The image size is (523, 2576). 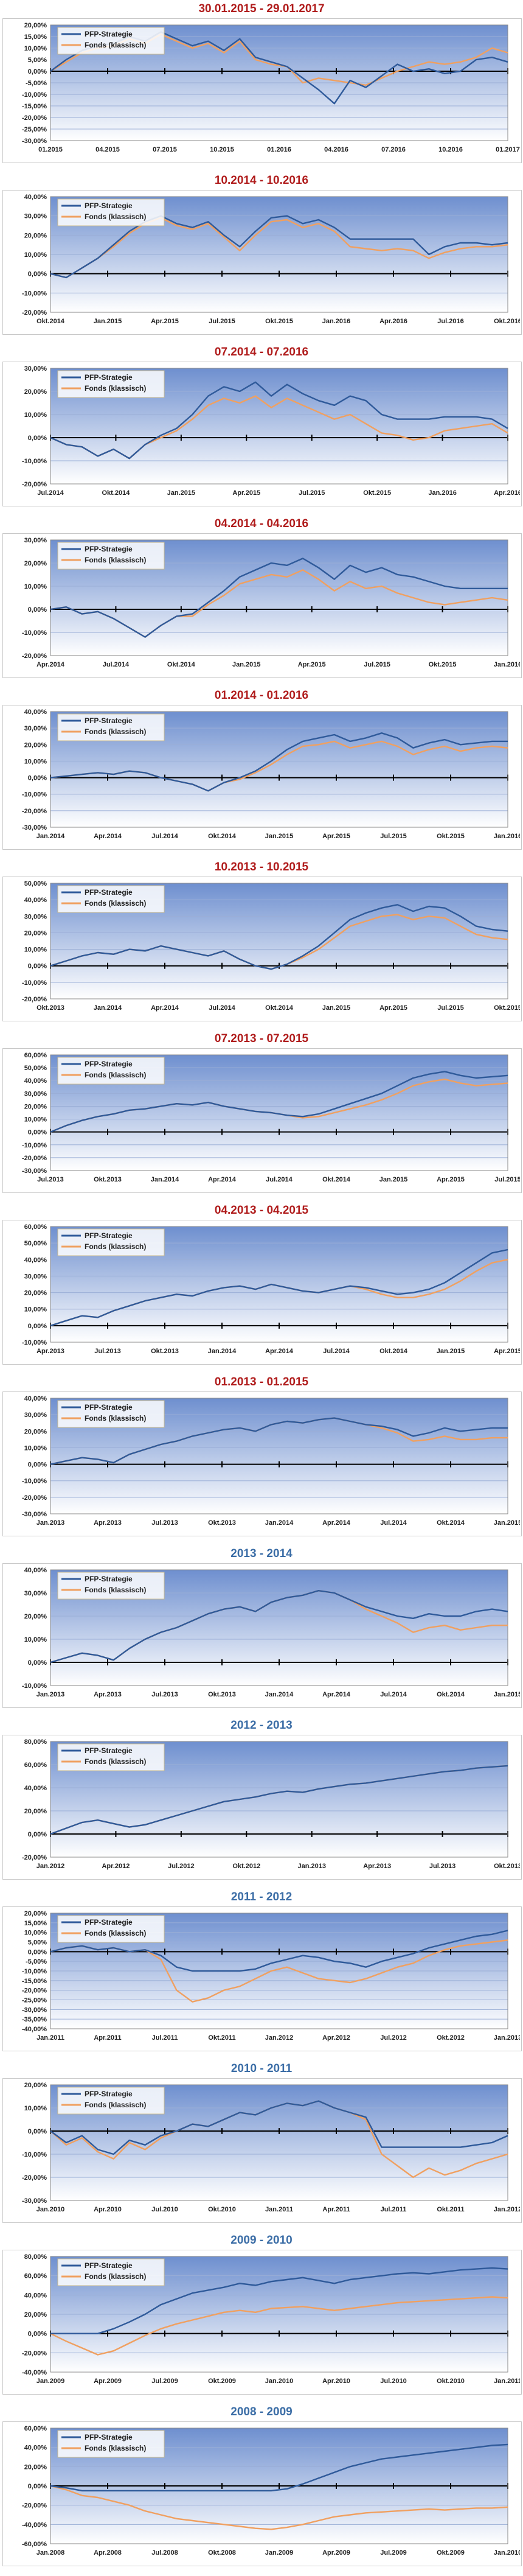 I want to click on x-tick-label: 04.2015, so click(x=108, y=149).